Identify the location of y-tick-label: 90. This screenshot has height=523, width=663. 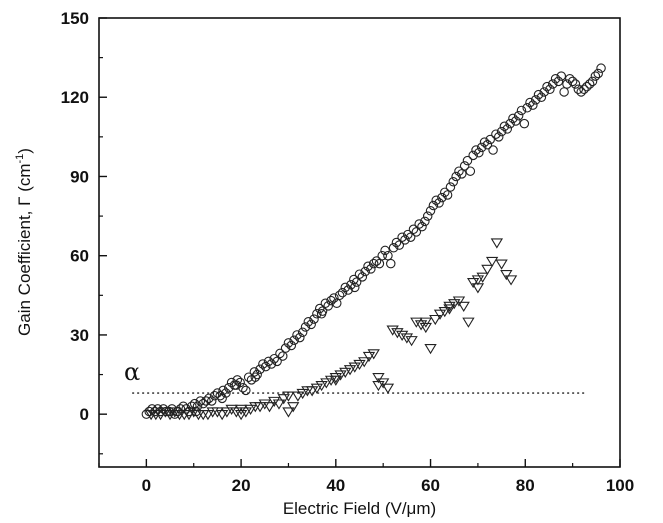
(79, 176).